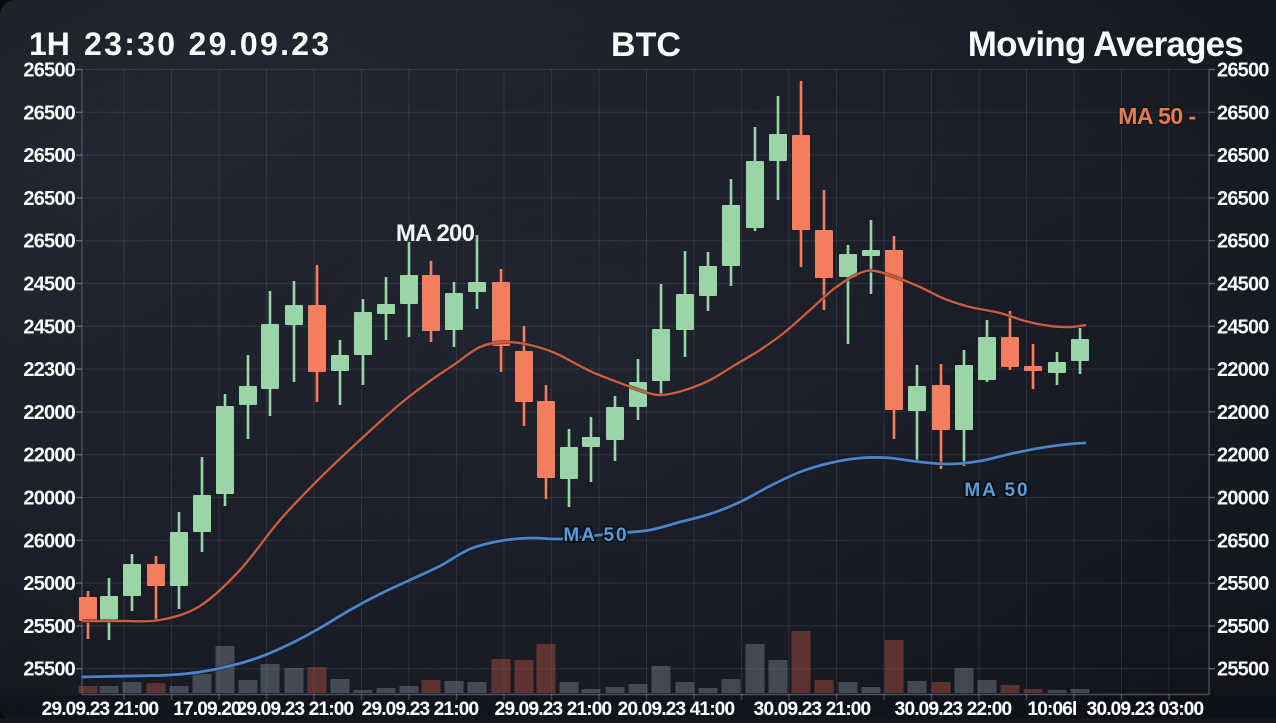 The image size is (1276, 723). What do you see at coordinates (49, 584) in the screenshot?
I see `svg-text: 25000` at bounding box center [49, 584].